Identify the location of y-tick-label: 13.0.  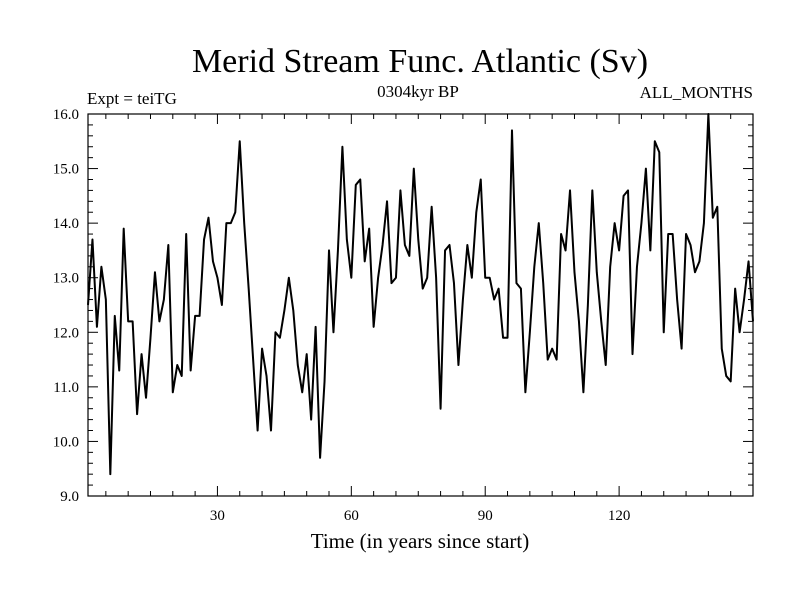
(66, 279).